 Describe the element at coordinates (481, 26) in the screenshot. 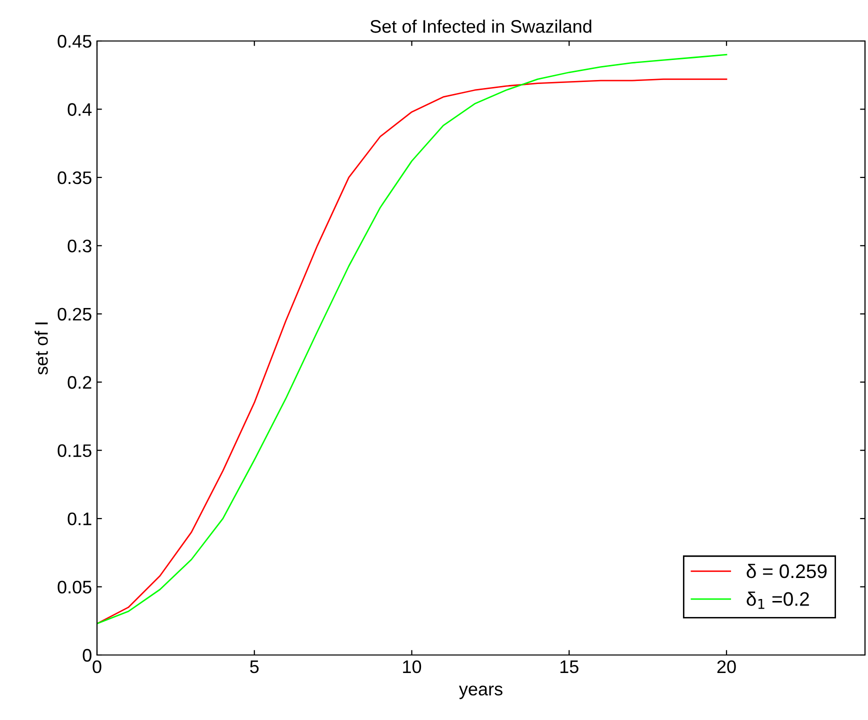

I see `chart-title: Set of Infected in Swaziland` at that location.